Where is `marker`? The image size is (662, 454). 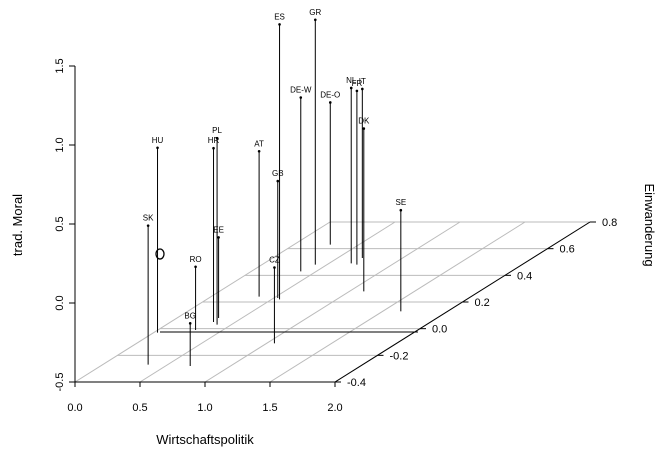 marker is located at coordinates (160, 254).